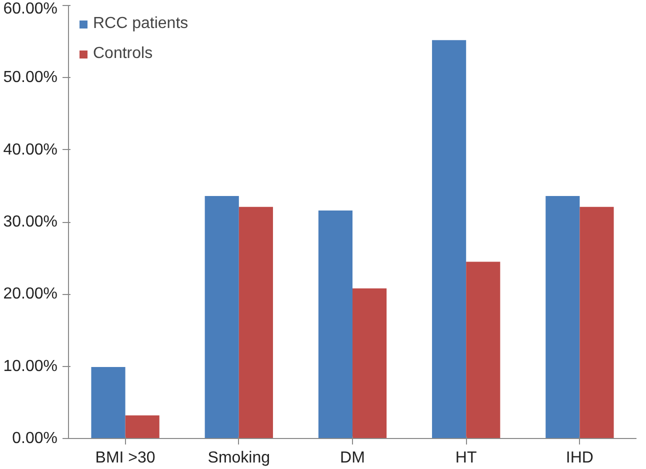 This screenshot has width=646, height=469. Describe the element at coordinates (580, 458) in the screenshot. I see `x-tick-label: IHD` at that location.